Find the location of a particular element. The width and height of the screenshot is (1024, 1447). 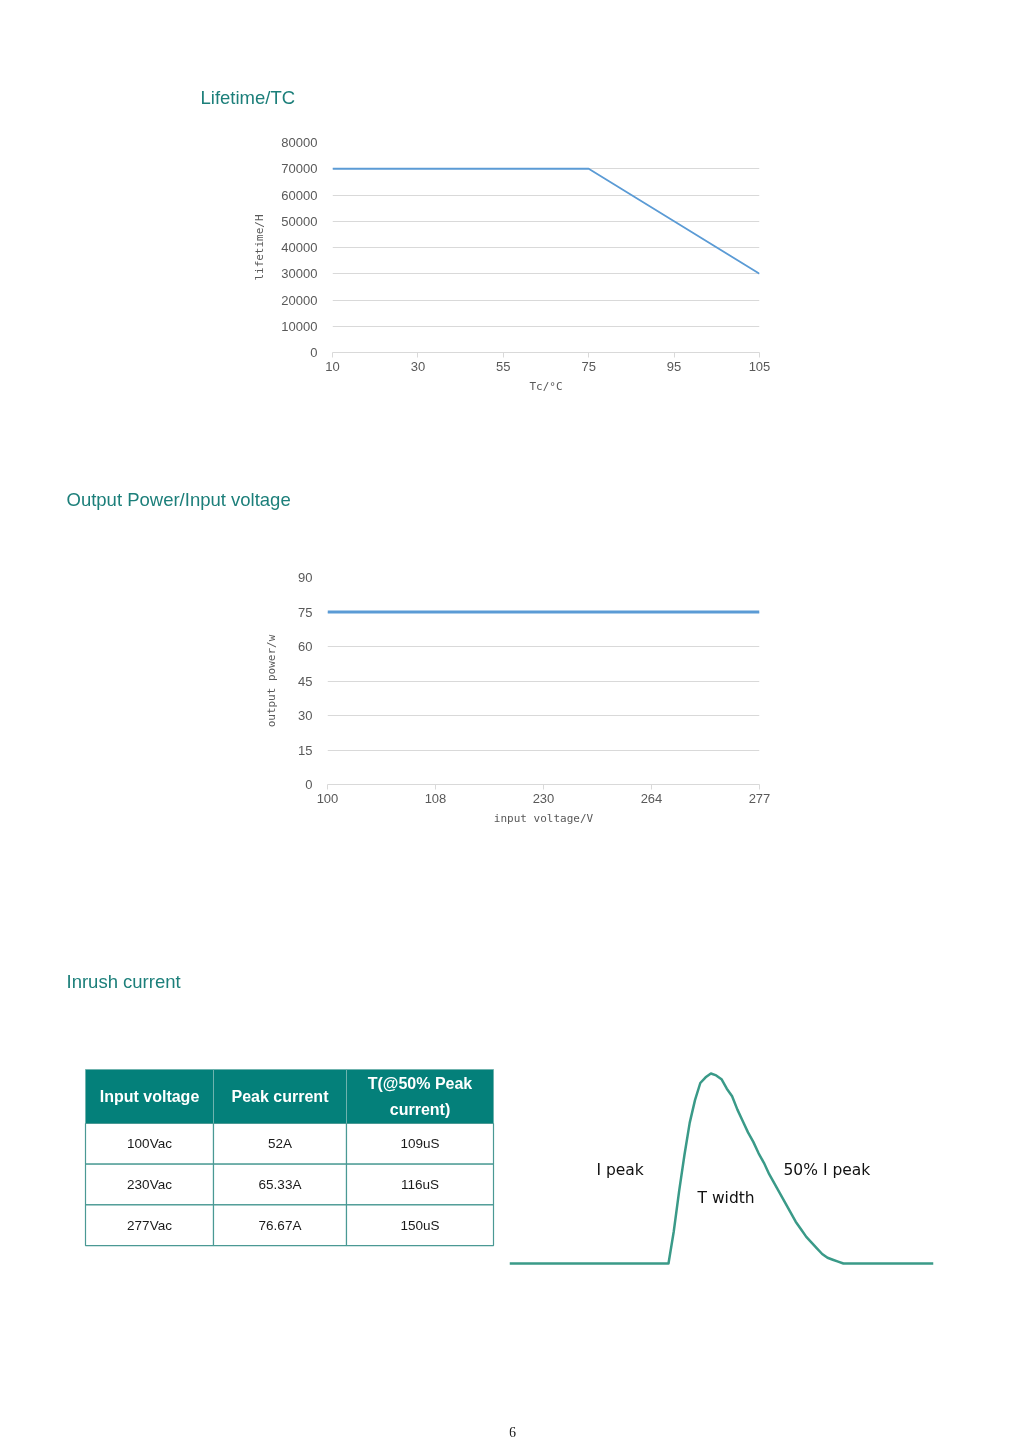

x-axis-title: input voltage/V is located at coordinates (543, 818).